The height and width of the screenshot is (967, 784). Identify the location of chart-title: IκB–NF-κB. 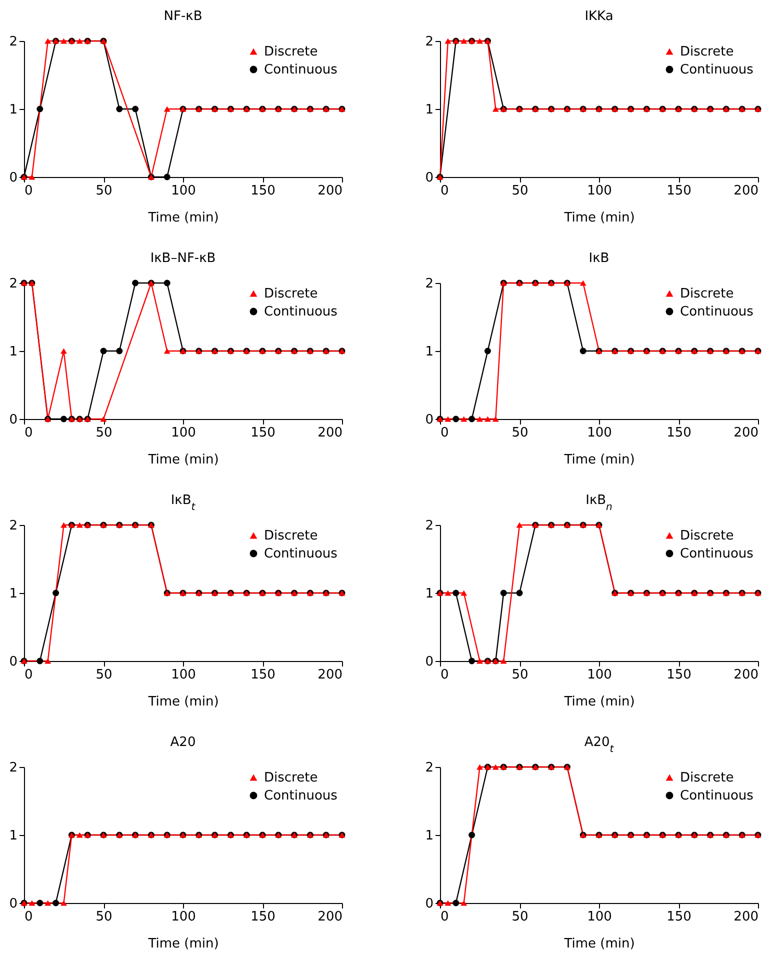
(183, 258).